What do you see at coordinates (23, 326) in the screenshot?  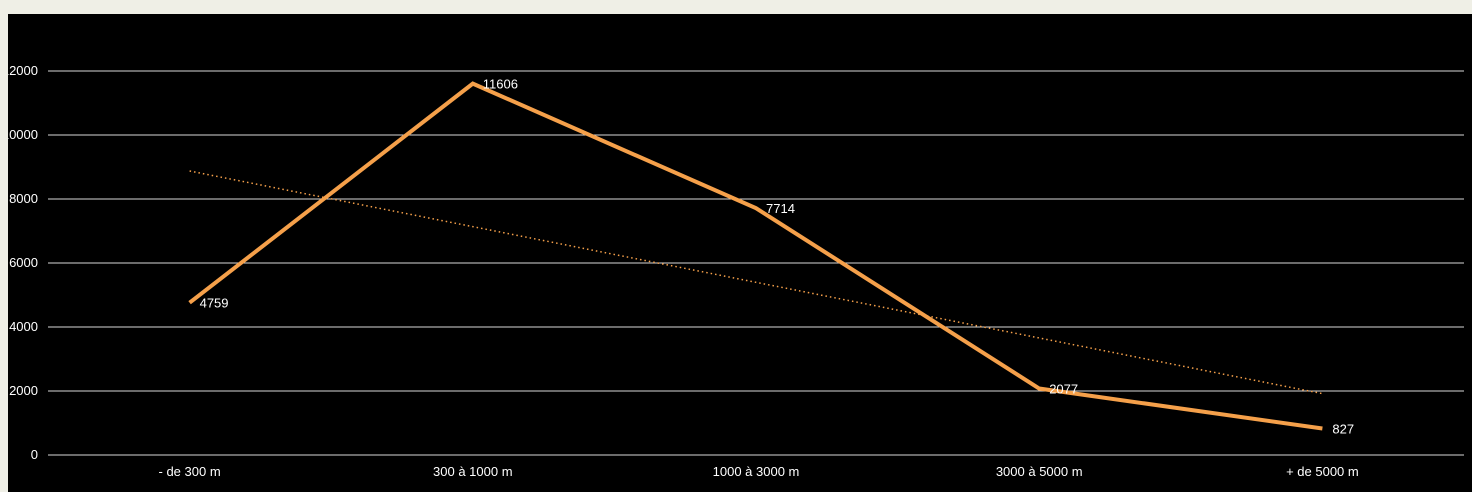 I see `y-tick-label: 4000` at bounding box center [23, 326].